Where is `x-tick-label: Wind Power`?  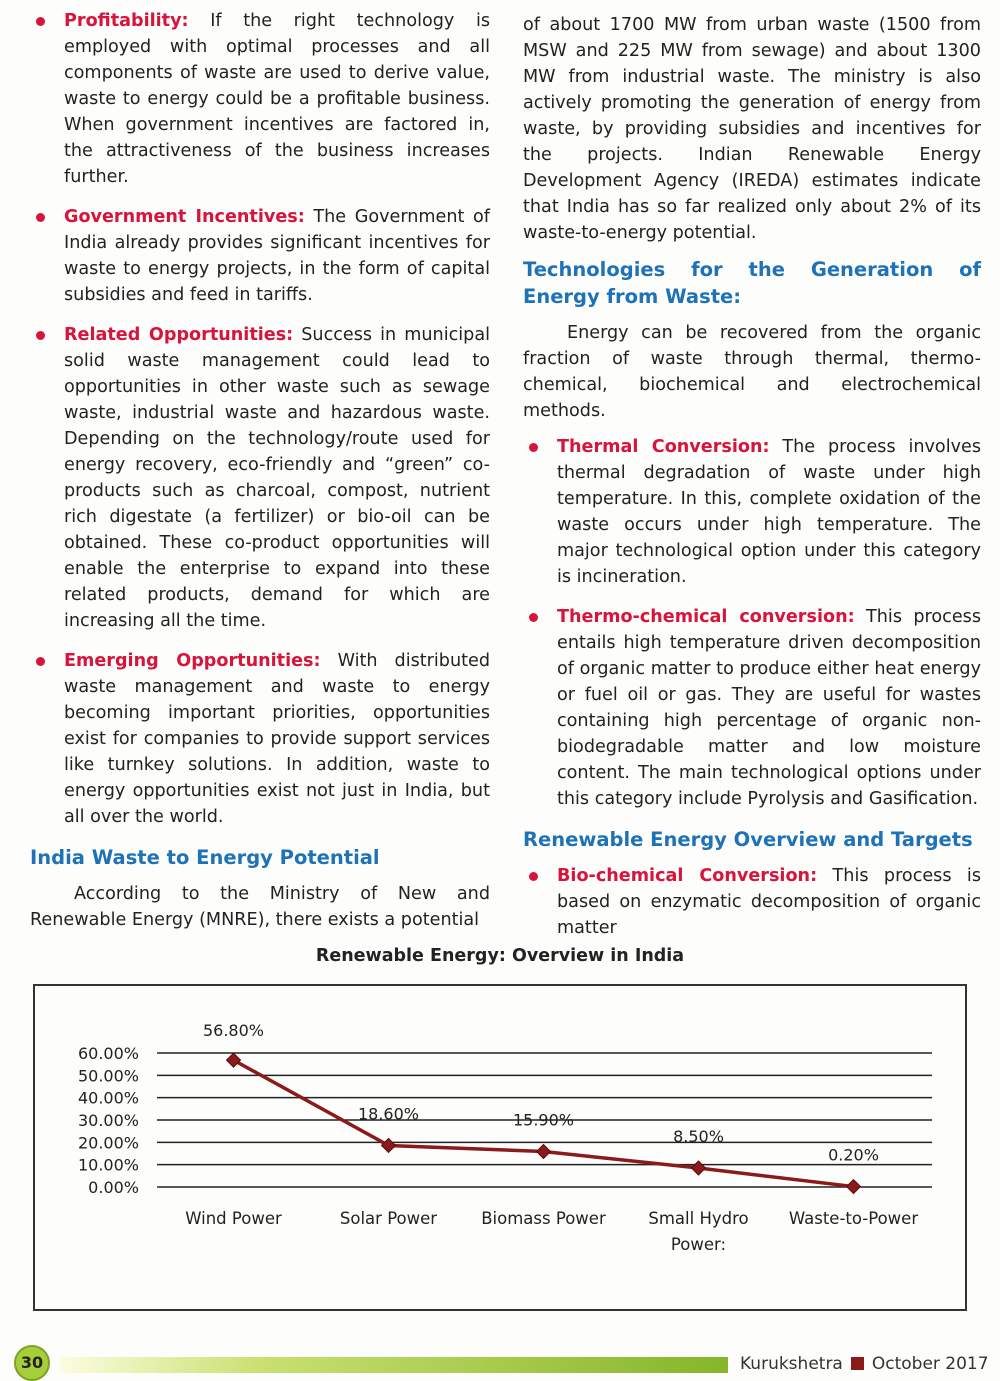 x-tick-label: Wind Power is located at coordinates (233, 1218).